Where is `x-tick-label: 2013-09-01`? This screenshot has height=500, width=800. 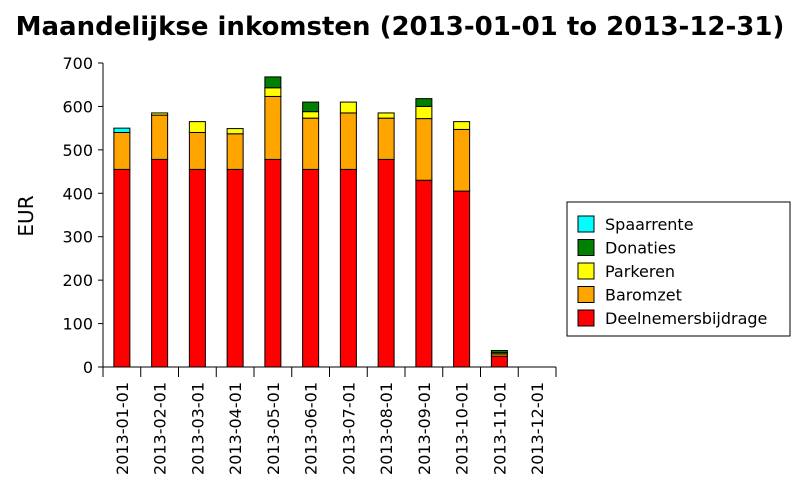 x-tick-label: 2013-09-01 is located at coordinates (424, 428).